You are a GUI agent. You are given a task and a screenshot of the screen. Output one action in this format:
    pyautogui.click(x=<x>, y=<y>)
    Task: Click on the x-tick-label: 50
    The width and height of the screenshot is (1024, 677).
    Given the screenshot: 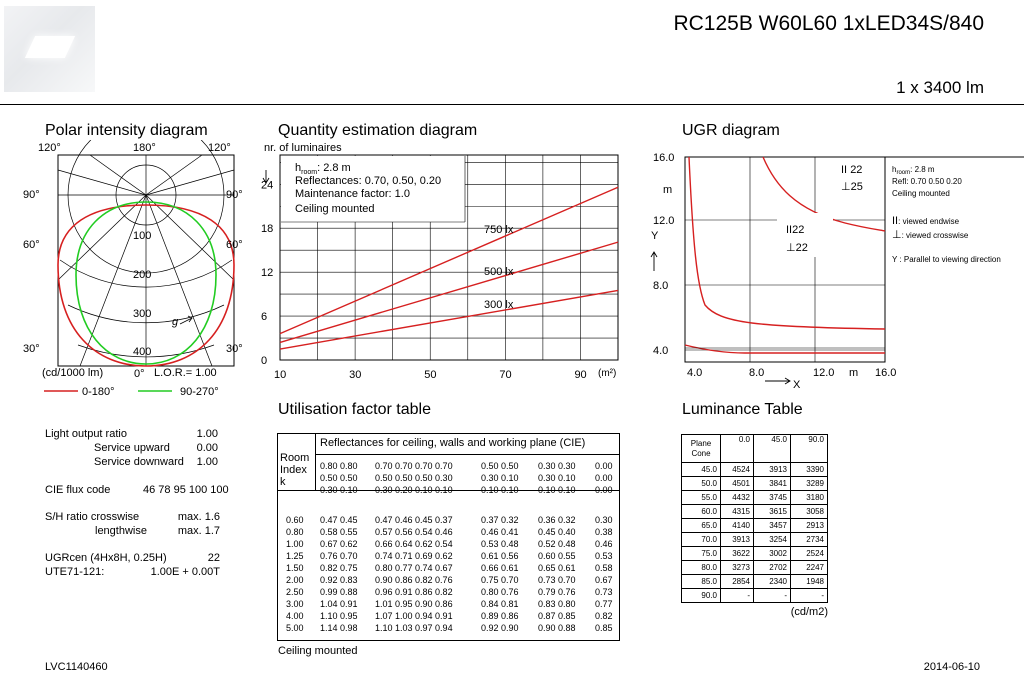 What is the action you would take?
    pyautogui.click(x=430, y=375)
    